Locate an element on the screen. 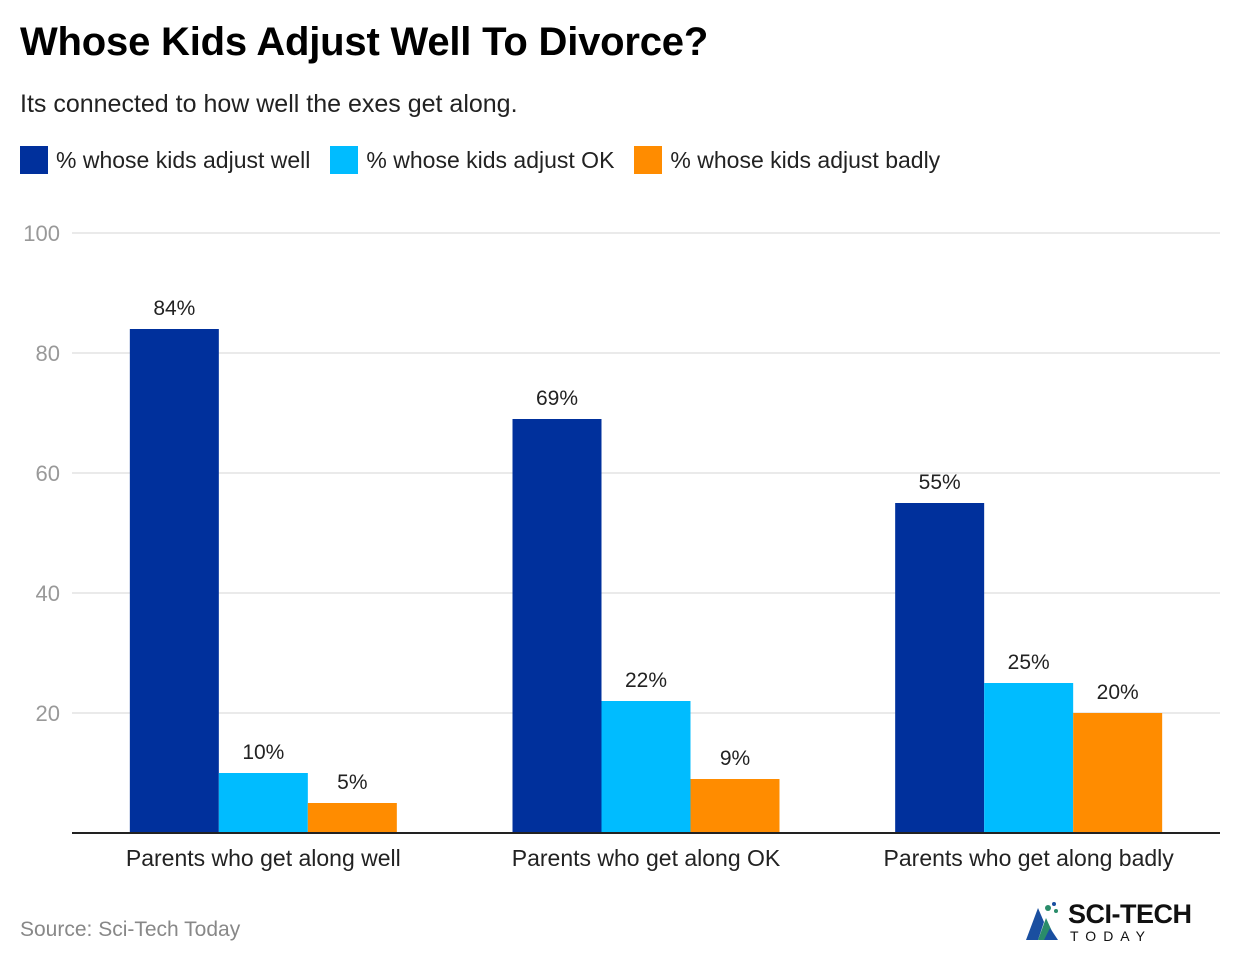  legend-item-badly: % whose kids adjust badly is located at coordinates (787, 160).